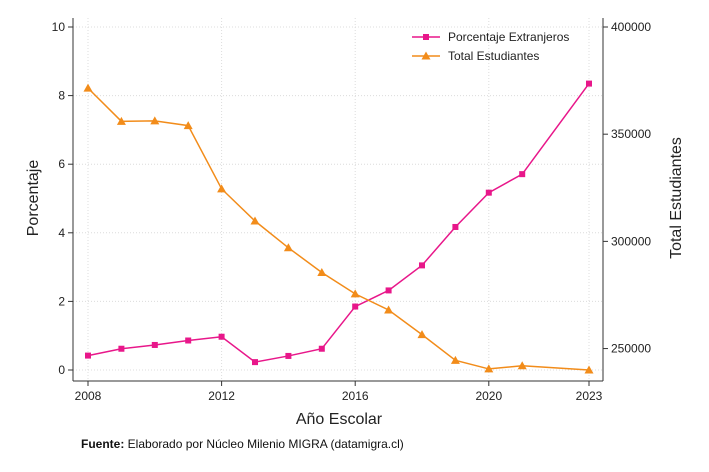 This screenshot has height=472, width=709. I want to click on y-left-tick-label: 8, so click(61, 96).